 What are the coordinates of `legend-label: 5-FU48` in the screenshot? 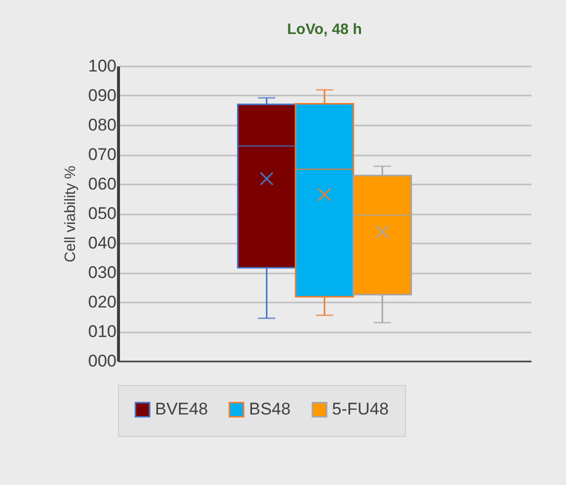 It's located at (360, 409).